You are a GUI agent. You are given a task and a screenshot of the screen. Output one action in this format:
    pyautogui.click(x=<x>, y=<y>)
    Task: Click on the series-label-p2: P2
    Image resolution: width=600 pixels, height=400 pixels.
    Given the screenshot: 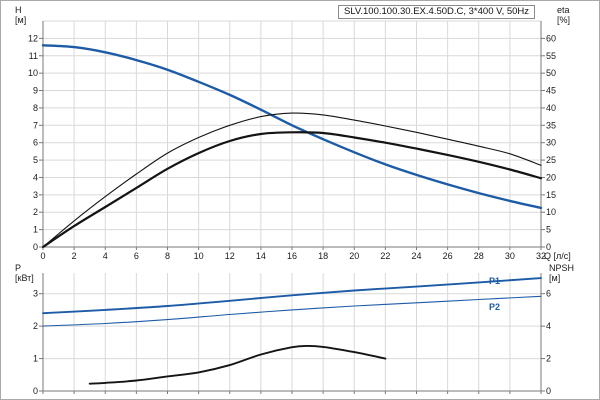 What is the action you would take?
    pyautogui.click(x=495, y=307)
    